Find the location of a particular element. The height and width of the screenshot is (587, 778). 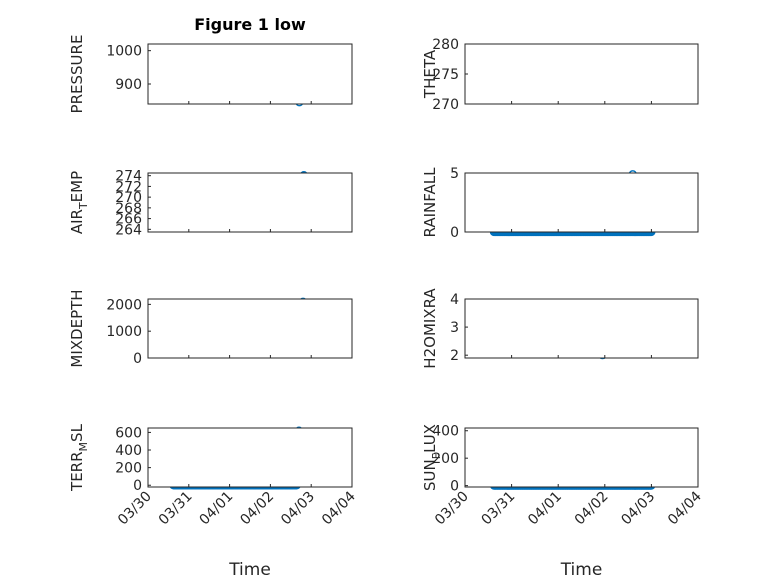

y-tick-label: 264 is located at coordinates (128, 230).